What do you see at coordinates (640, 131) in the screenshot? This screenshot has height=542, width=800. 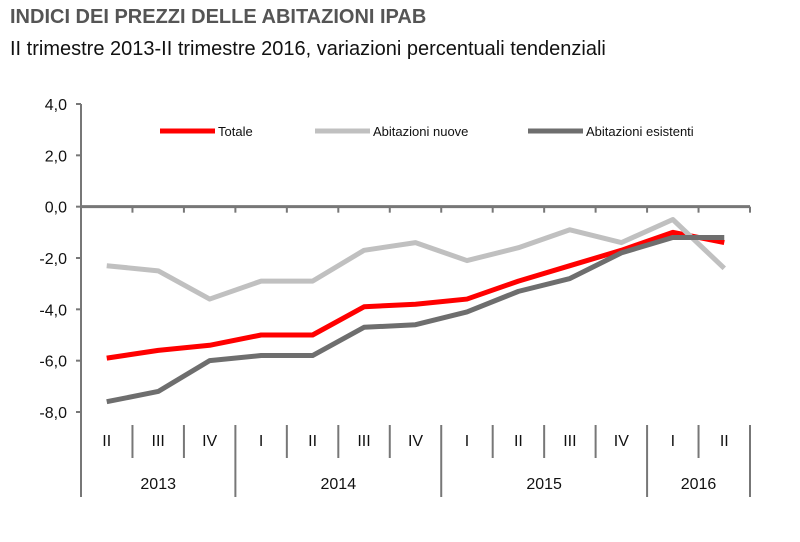 I see `legend-label: Abitazioni esistenti` at bounding box center [640, 131].